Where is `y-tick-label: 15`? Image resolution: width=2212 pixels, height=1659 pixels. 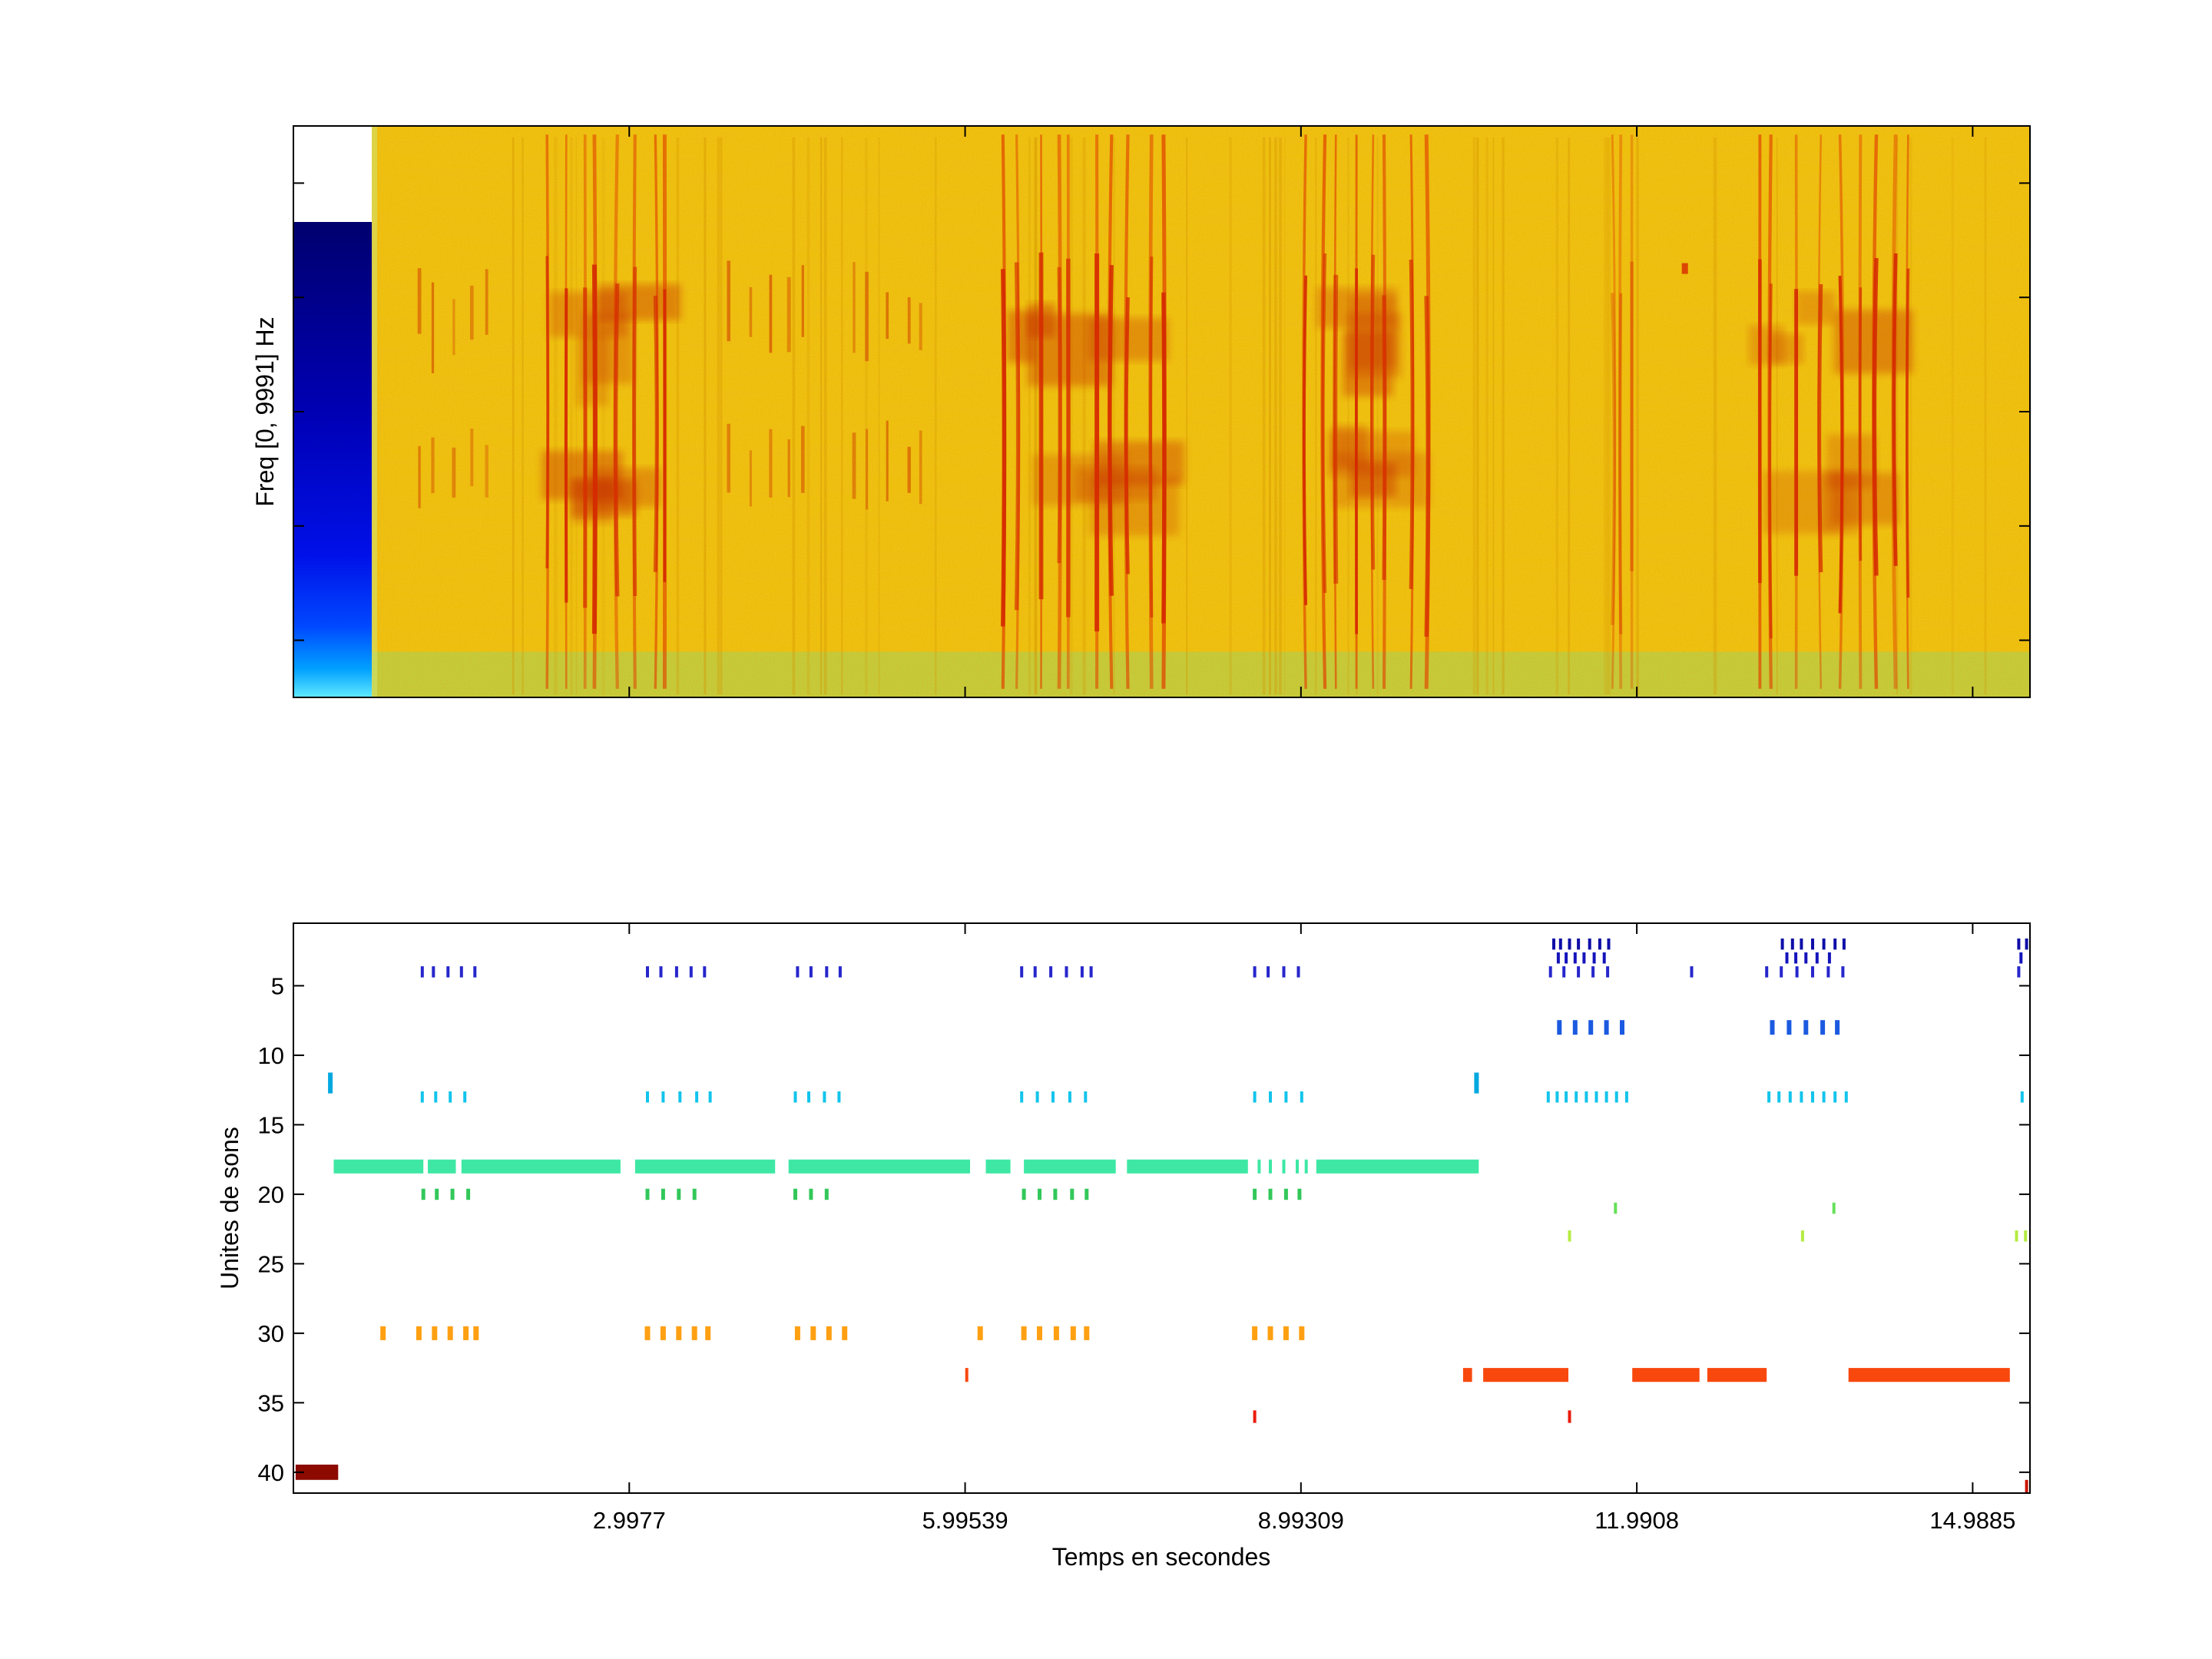
y-tick-label: 15 is located at coordinates (271, 1125).